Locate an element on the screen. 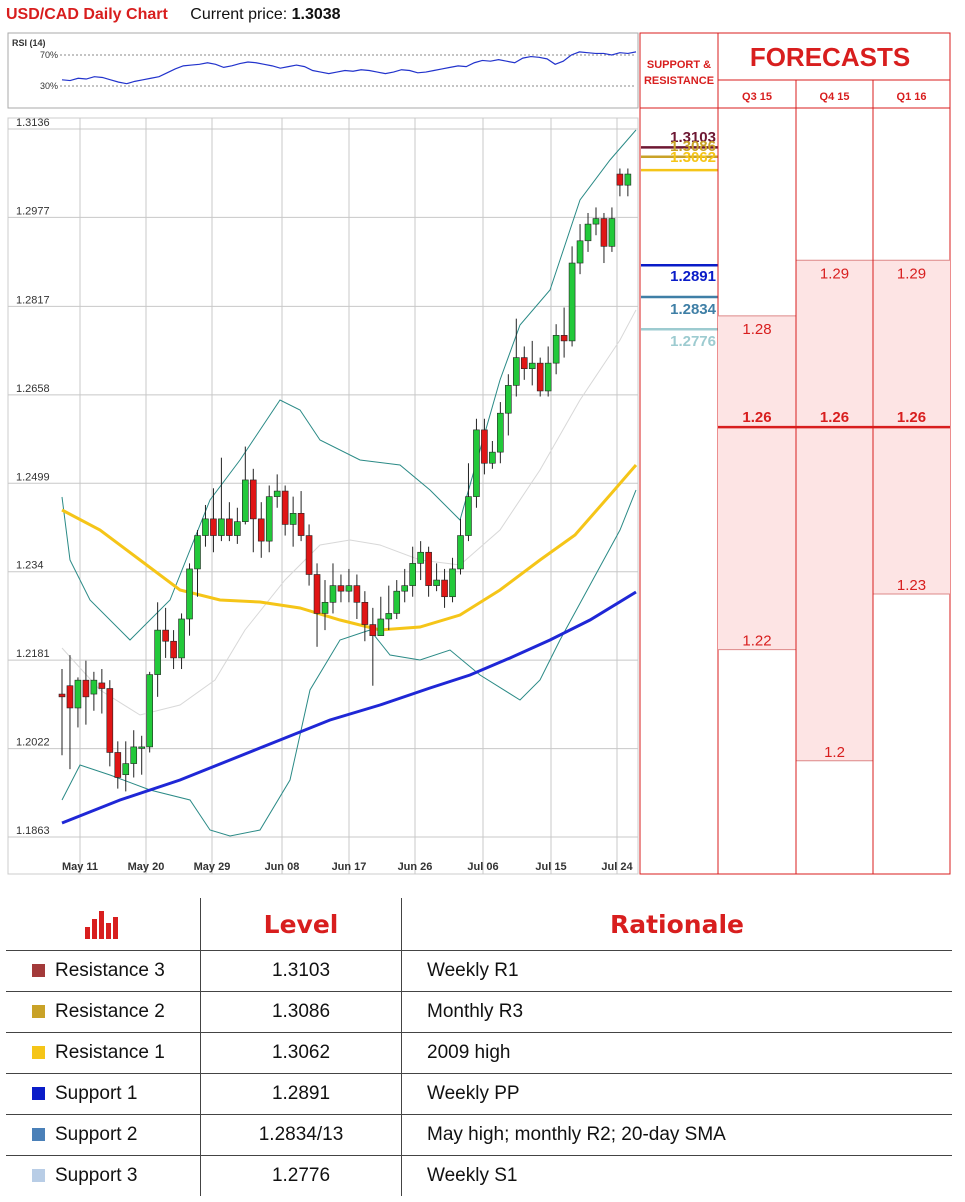  table-row: Support 1 1.2891 Weekly PP is located at coordinates (479, 1094).